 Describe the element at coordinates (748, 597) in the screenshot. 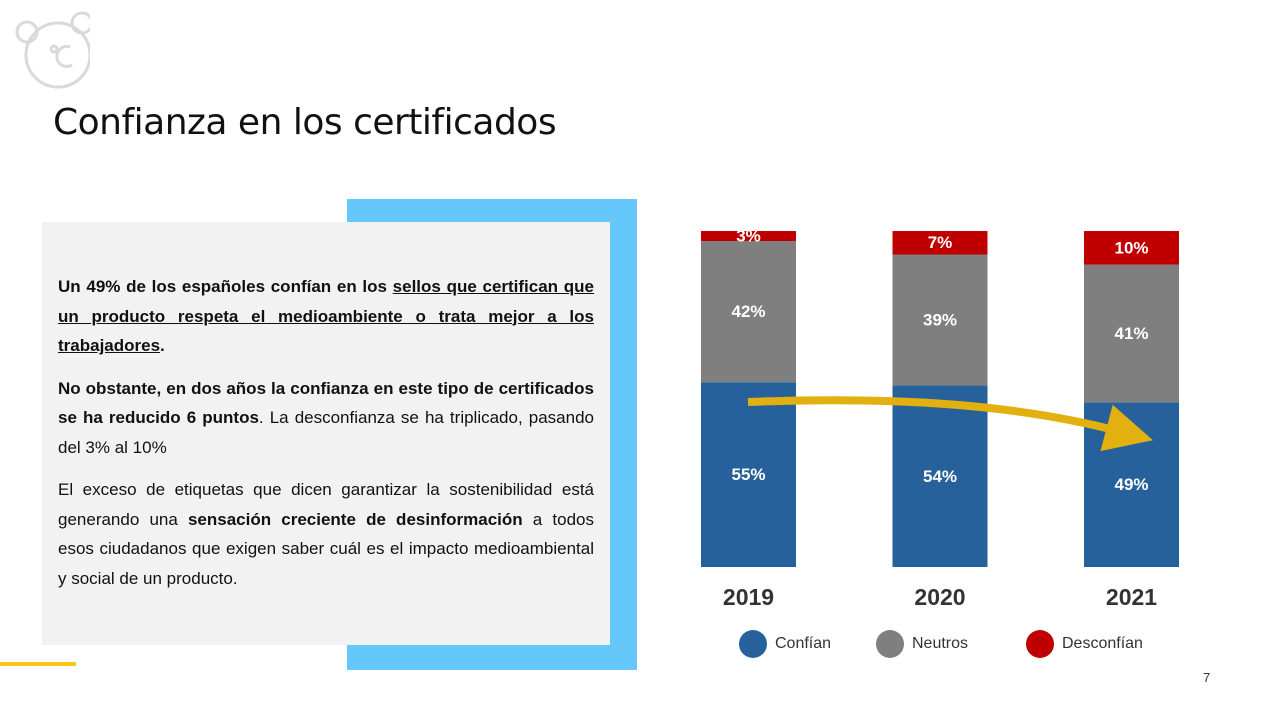

I see `x-tick-label: 2019` at that location.